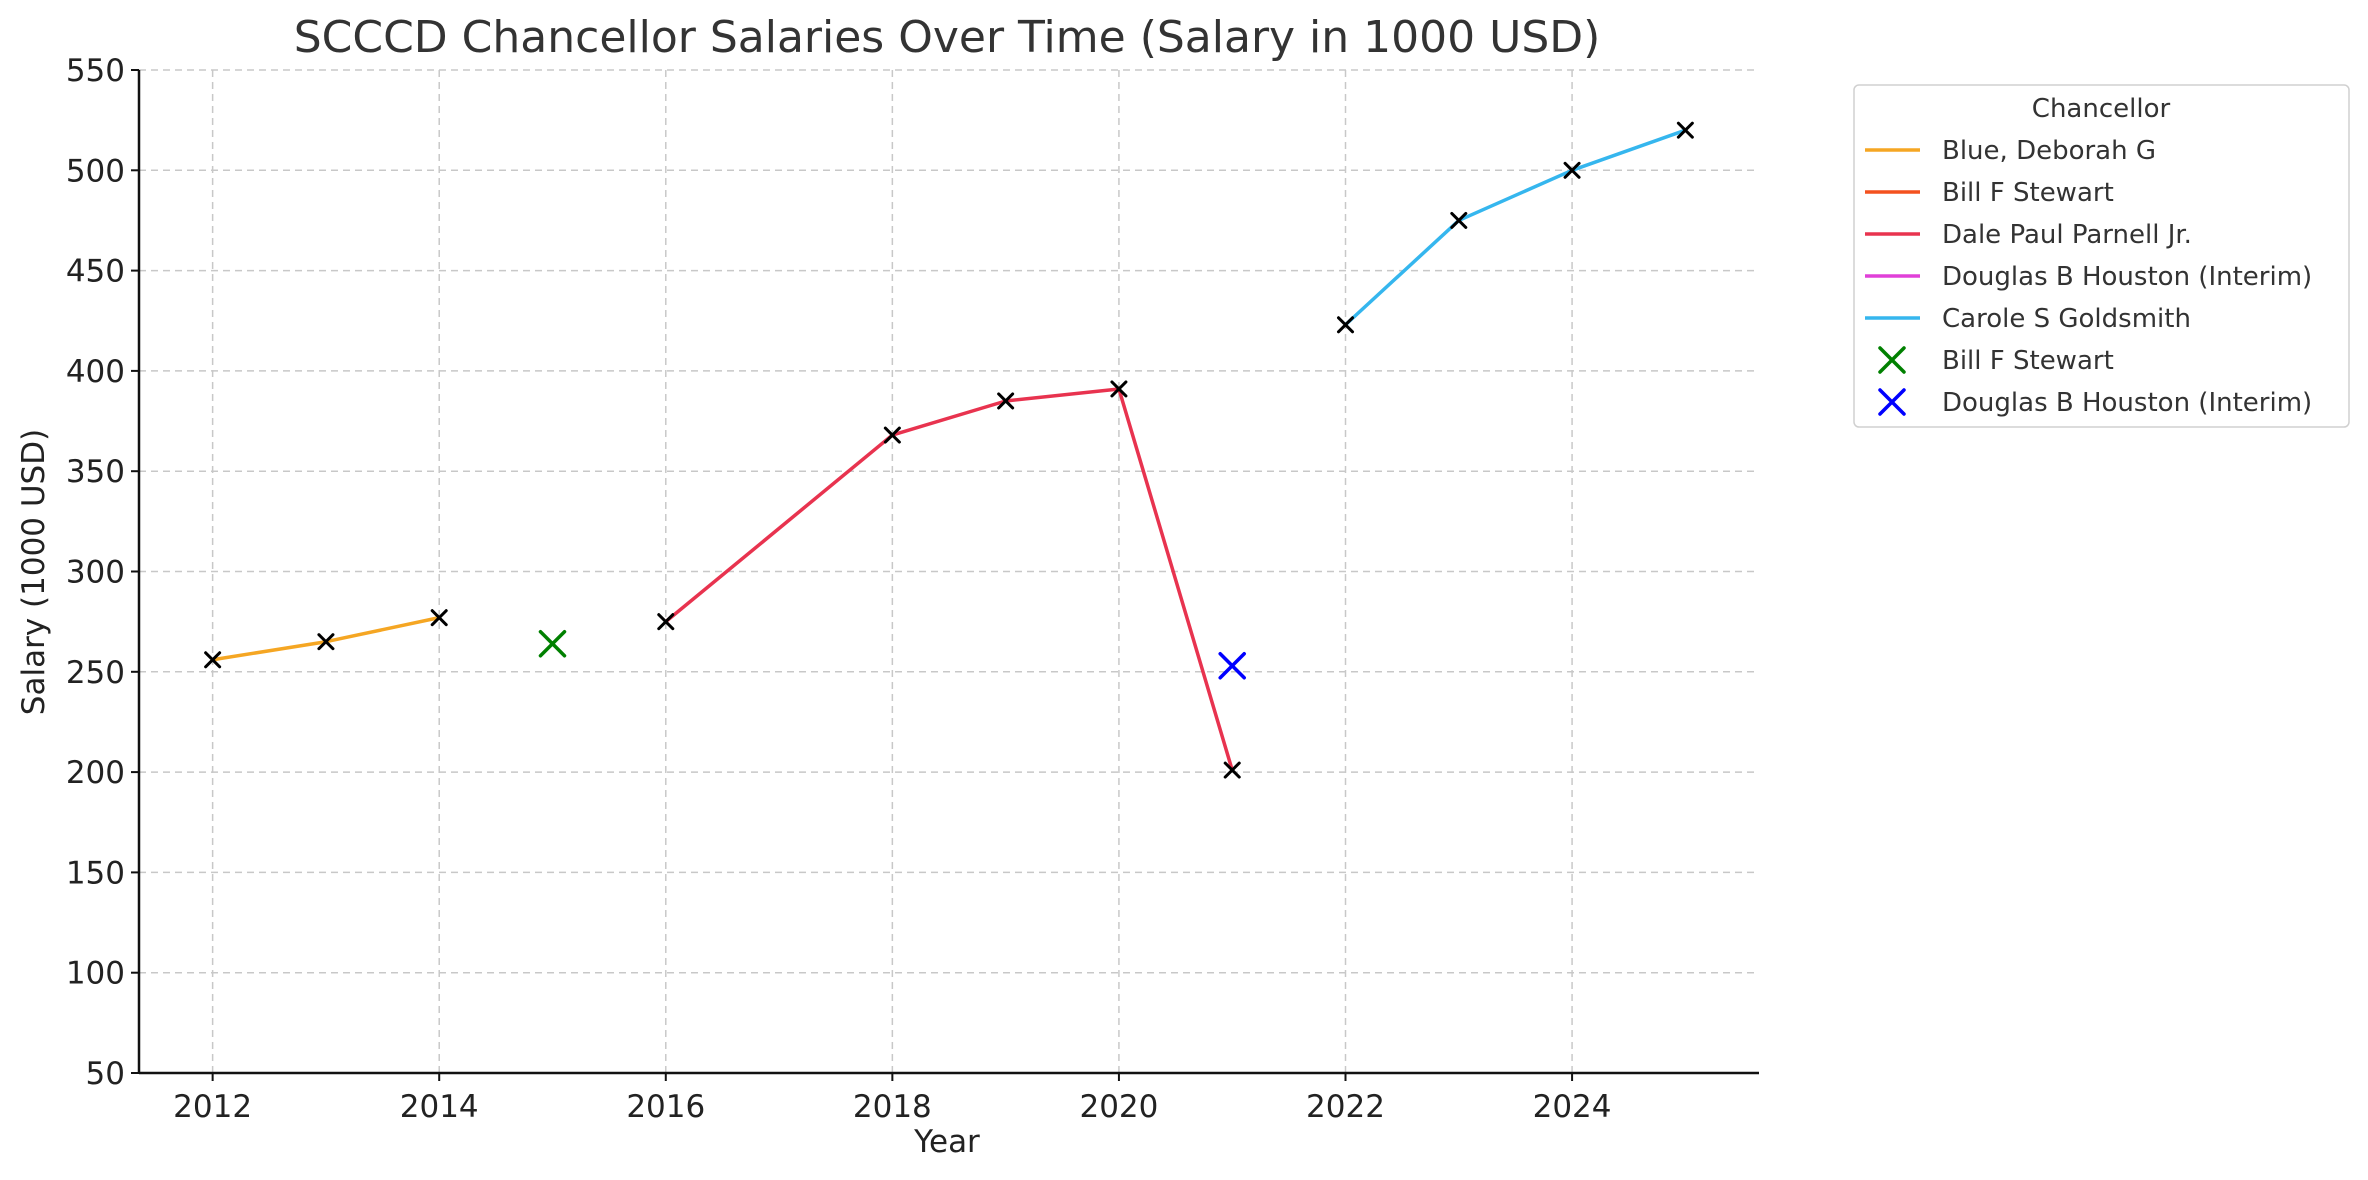 The width and height of the screenshot is (2368, 1180). Describe the element at coordinates (665, 1107) in the screenshot. I see `x-tick-label: 2016` at that location.